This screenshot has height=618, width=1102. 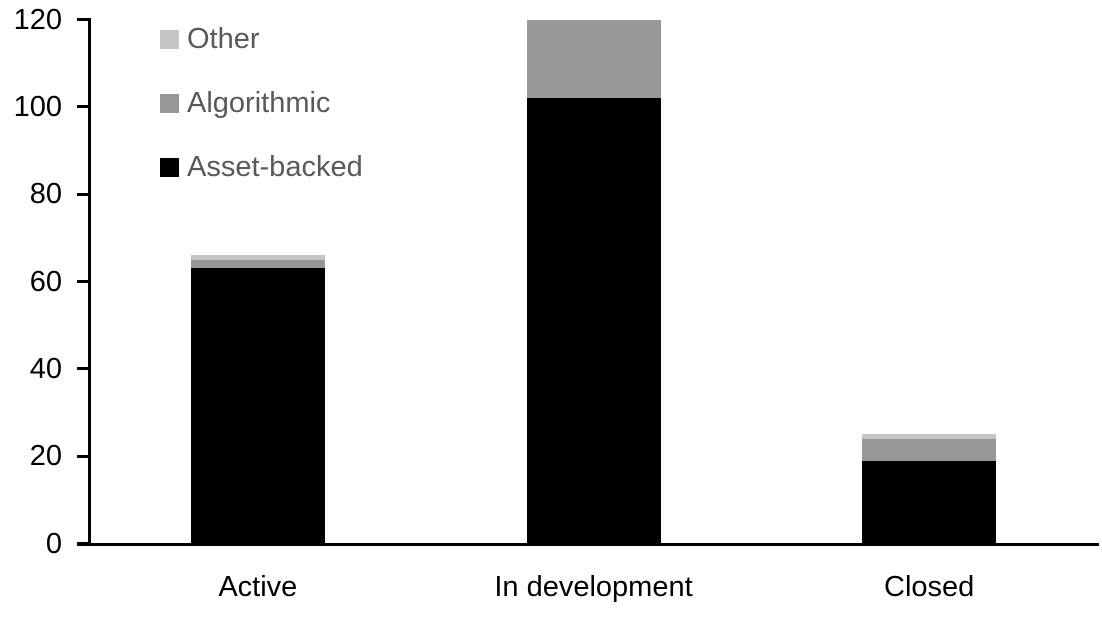 What do you see at coordinates (37, 106) in the screenshot?
I see `y-tick-label-100: 100` at bounding box center [37, 106].